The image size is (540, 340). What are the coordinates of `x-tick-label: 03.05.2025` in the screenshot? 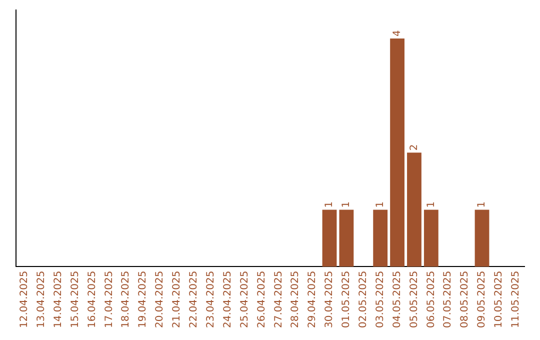 It's located at (380, 299).